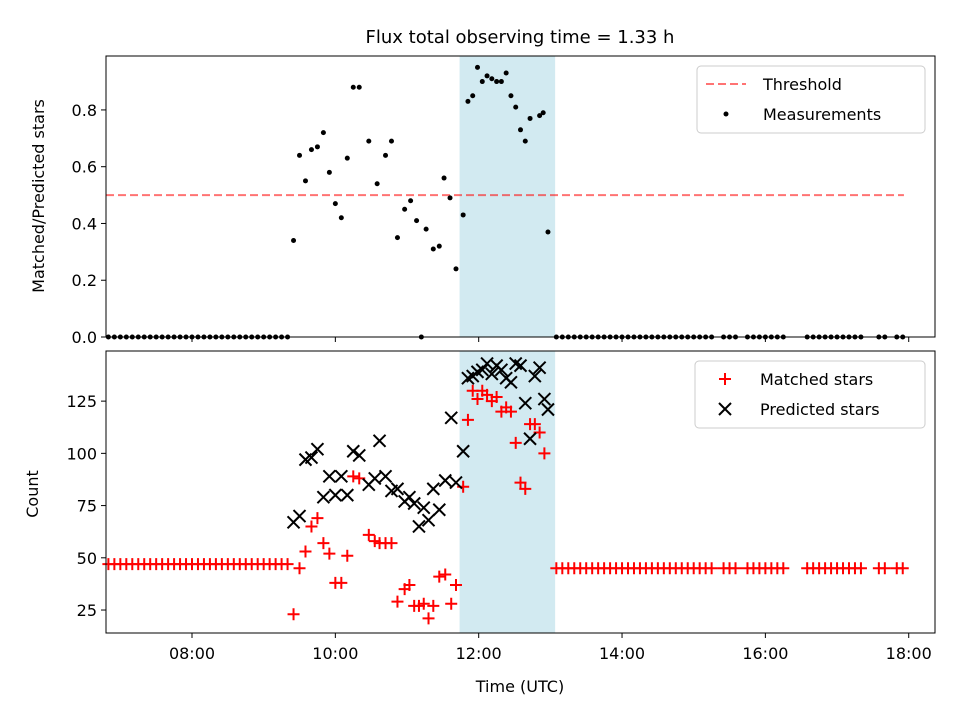  I want to click on legend-threshold-label: Threshold, so click(802, 84).